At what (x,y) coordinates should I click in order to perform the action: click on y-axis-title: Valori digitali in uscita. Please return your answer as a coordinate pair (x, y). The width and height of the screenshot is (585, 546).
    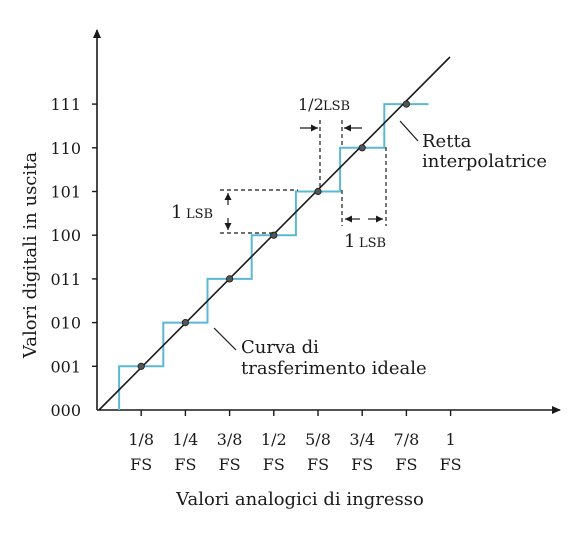
    Looking at the image, I should click on (30, 255).